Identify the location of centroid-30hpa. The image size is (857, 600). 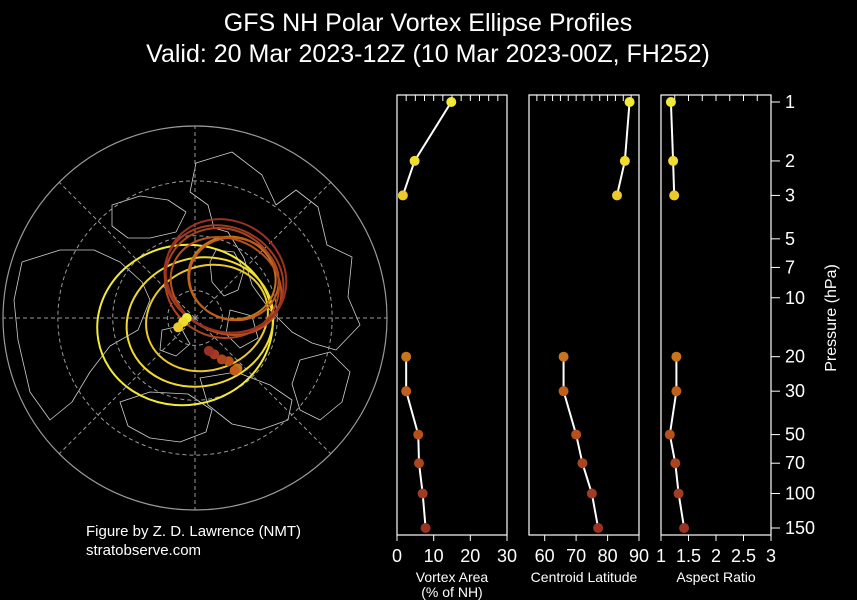
(234, 370).